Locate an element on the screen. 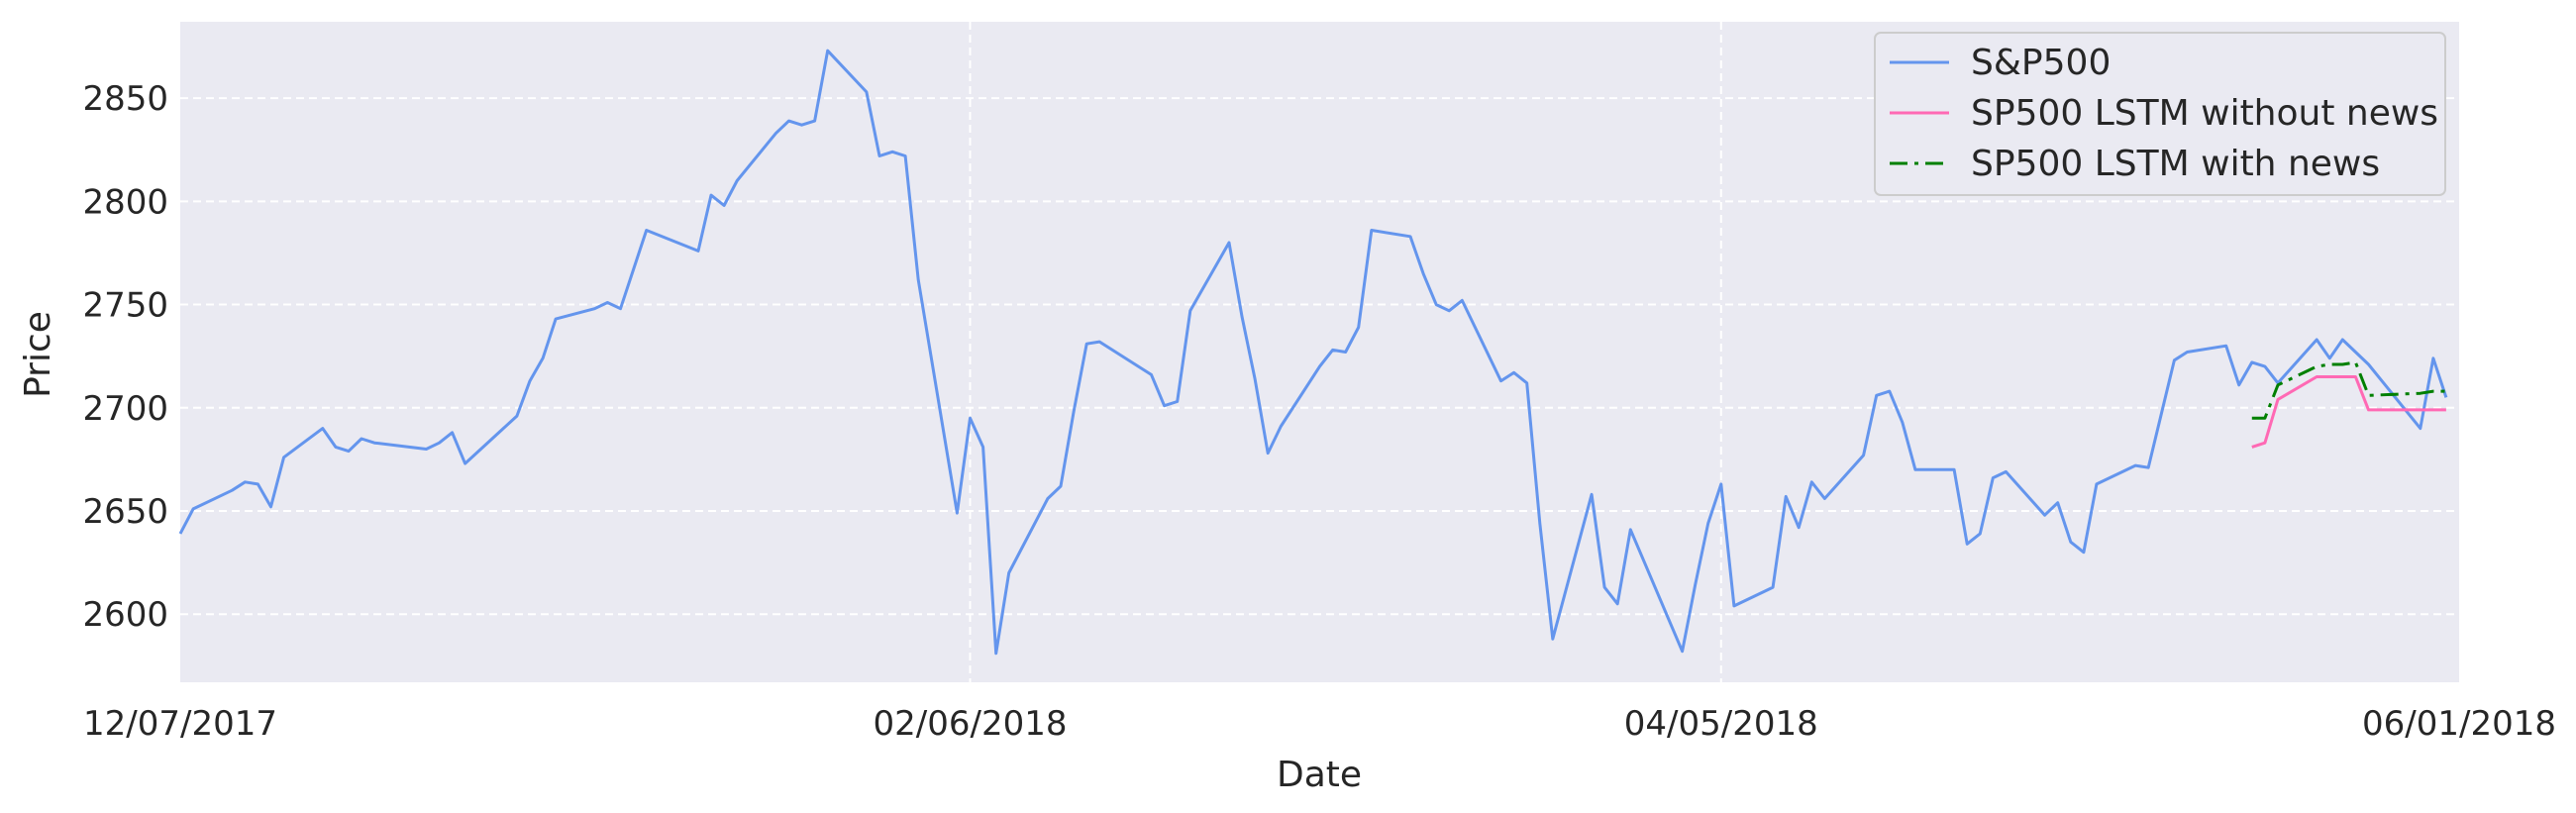  x-tick-label: 04/05/2018 is located at coordinates (1721, 724).